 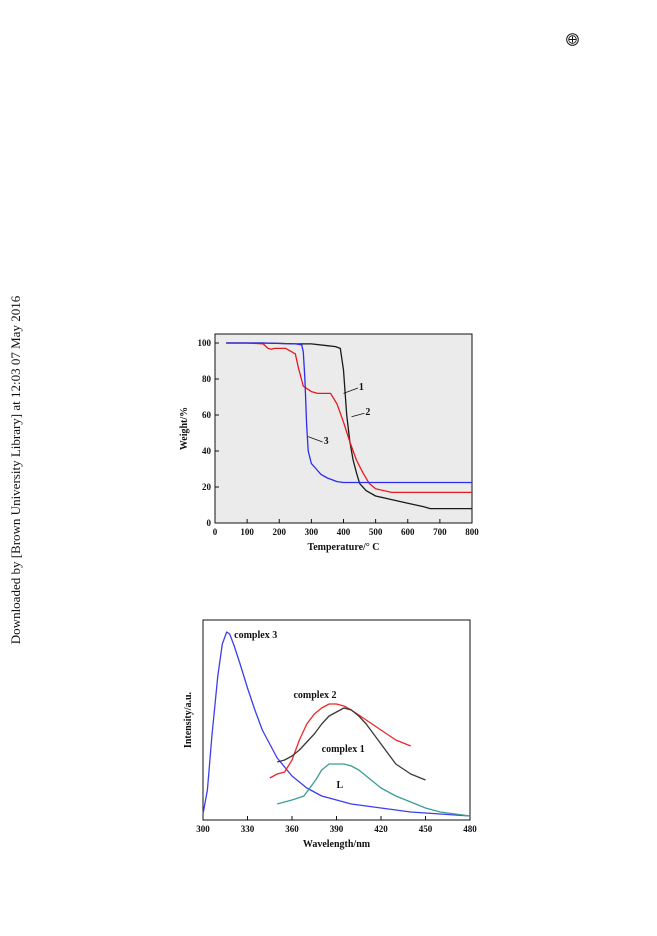 I want to click on y-tick-label: 60, so click(x=207, y=415).